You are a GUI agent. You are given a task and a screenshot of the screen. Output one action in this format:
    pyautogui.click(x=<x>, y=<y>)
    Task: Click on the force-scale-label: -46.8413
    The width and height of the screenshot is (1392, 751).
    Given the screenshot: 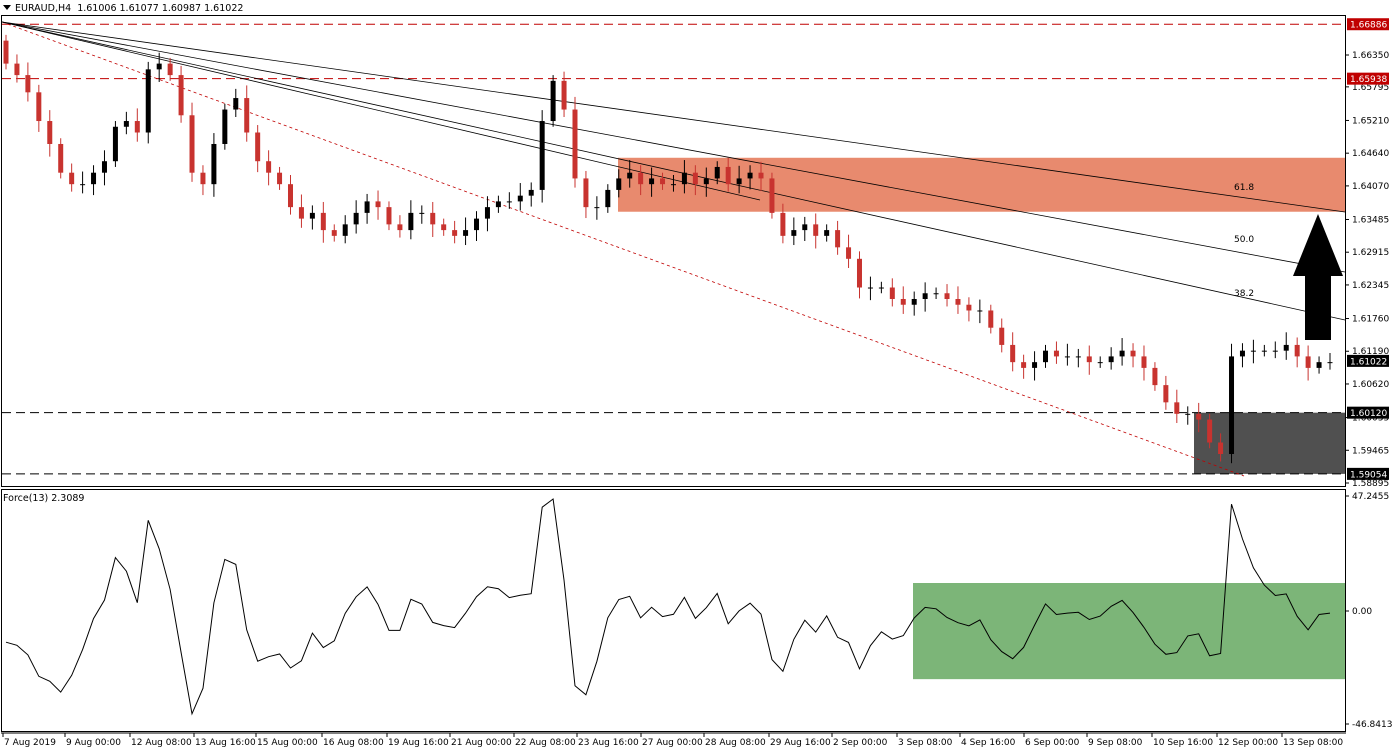 What is the action you would take?
    pyautogui.click(x=1372, y=725)
    